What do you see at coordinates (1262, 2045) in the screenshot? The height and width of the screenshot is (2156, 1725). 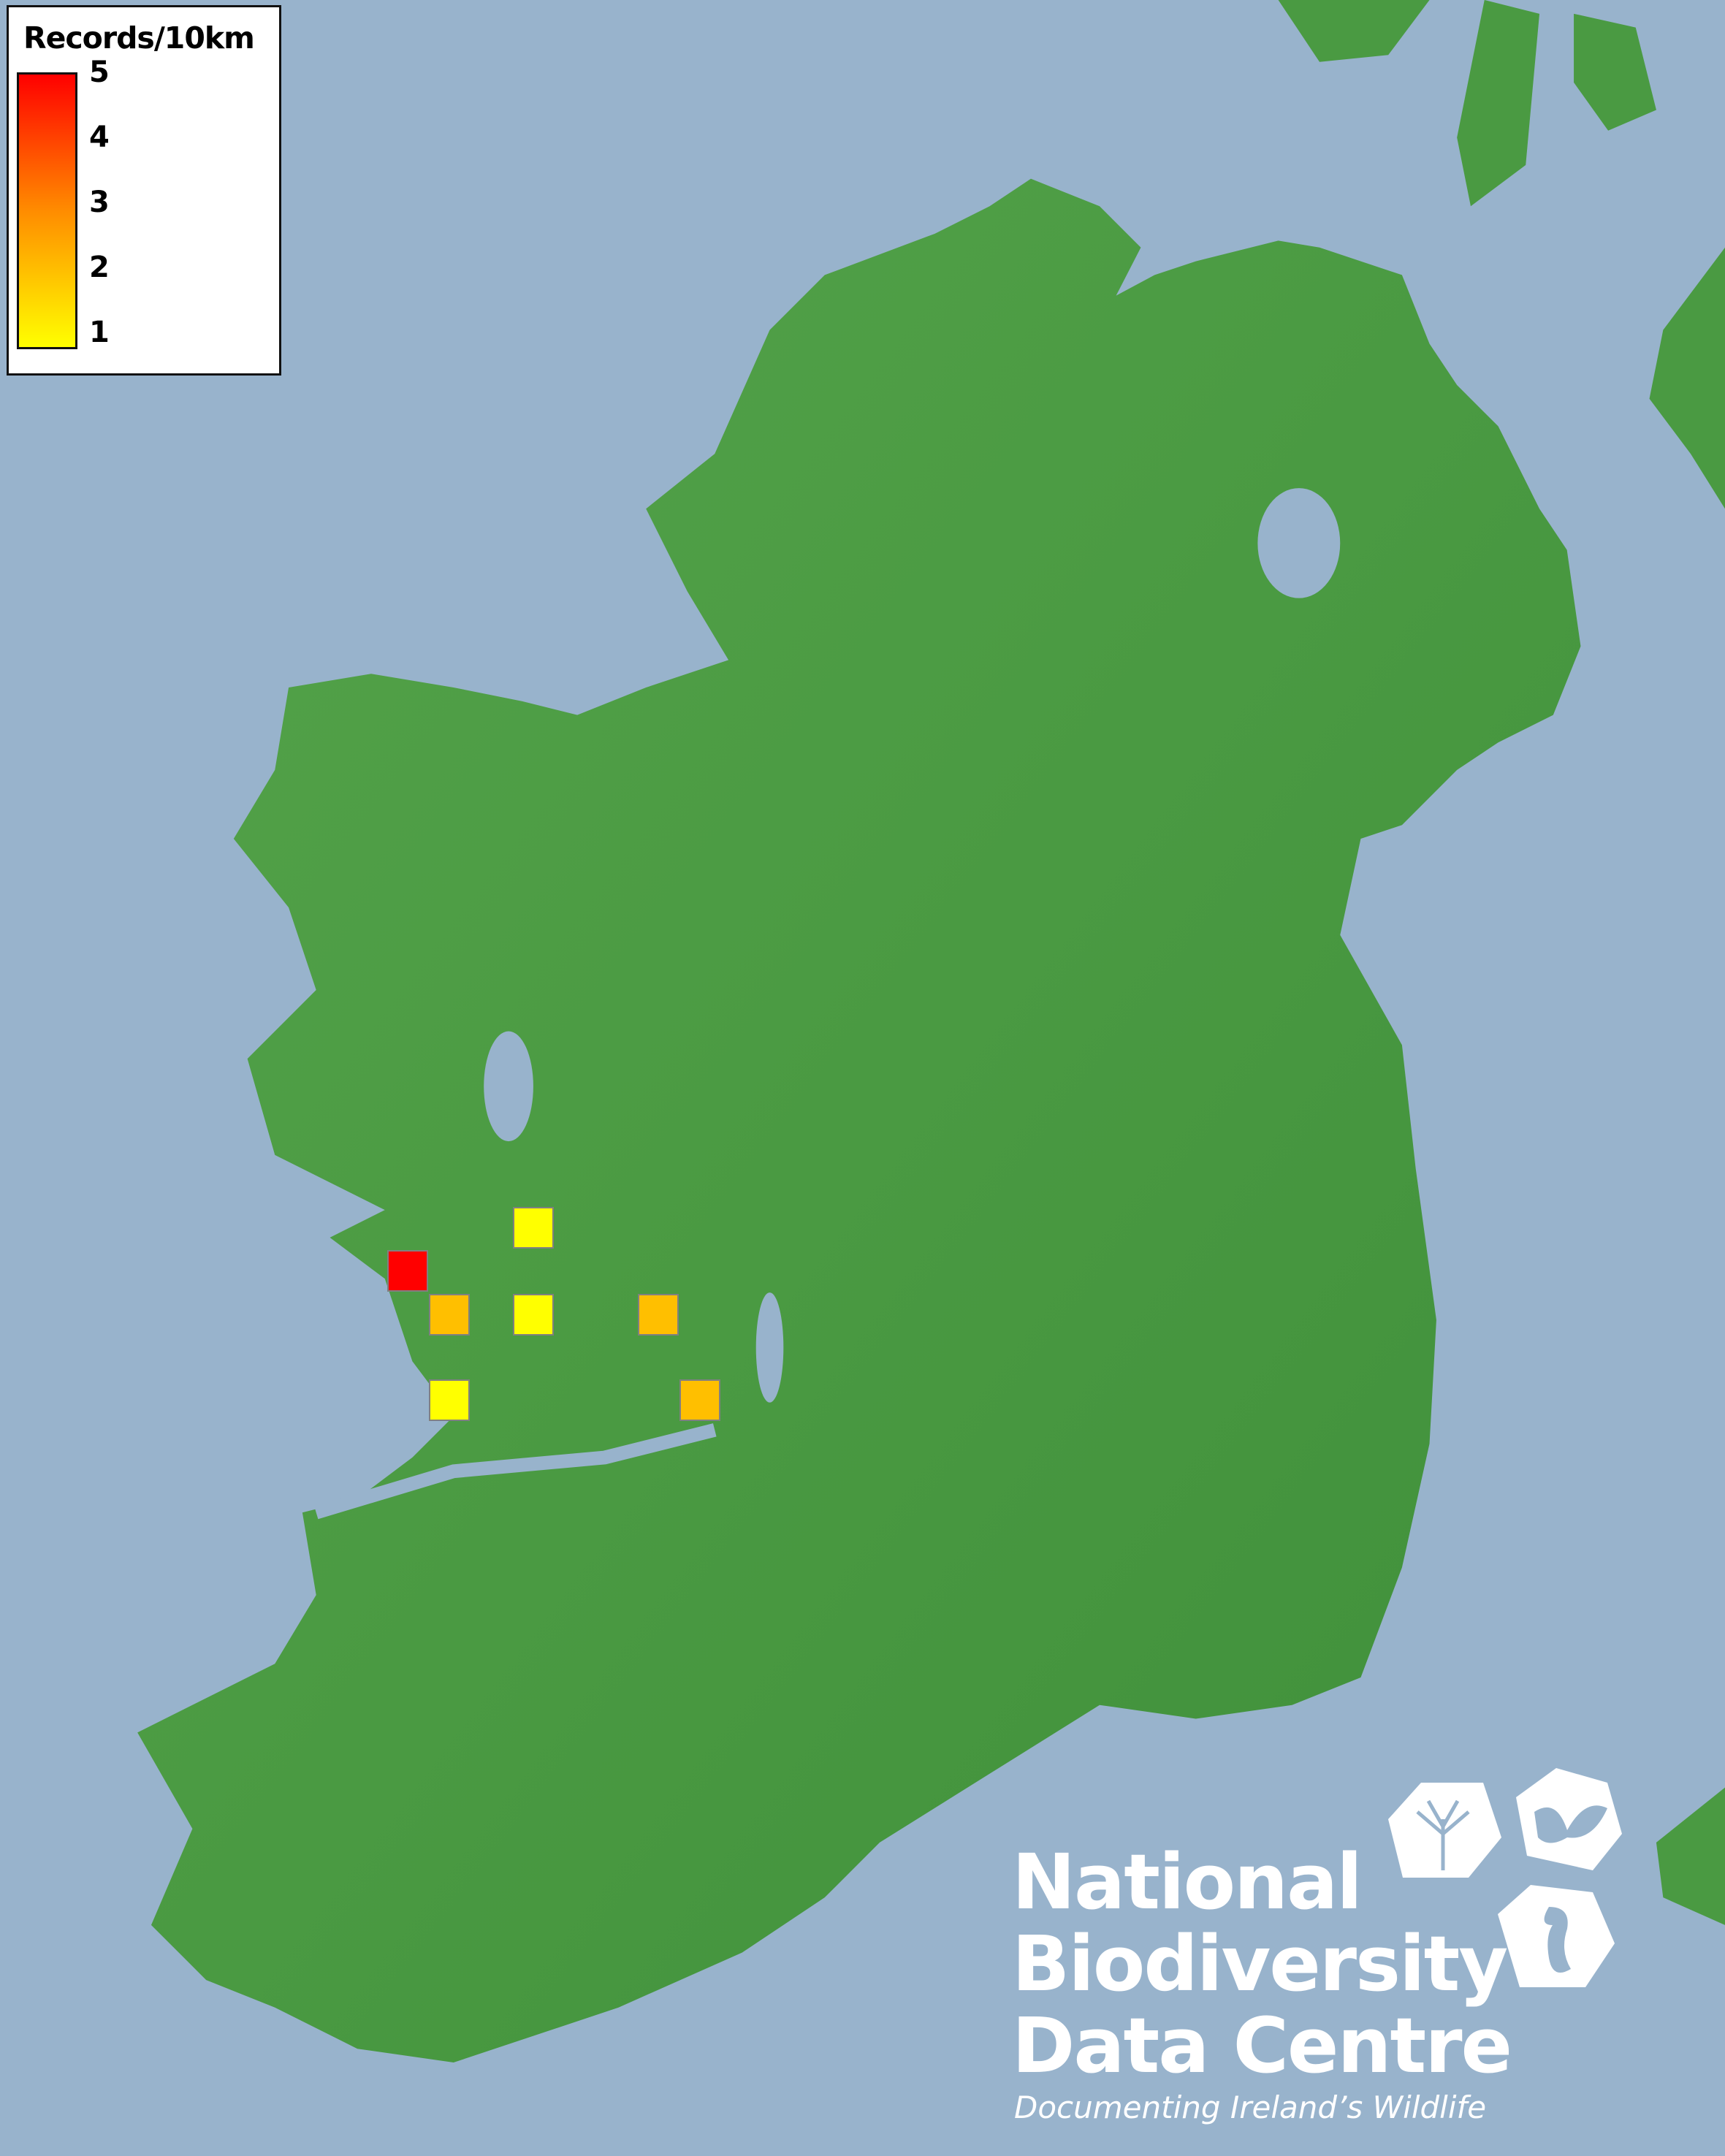 I see `logo-line: Data Centre` at bounding box center [1262, 2045].